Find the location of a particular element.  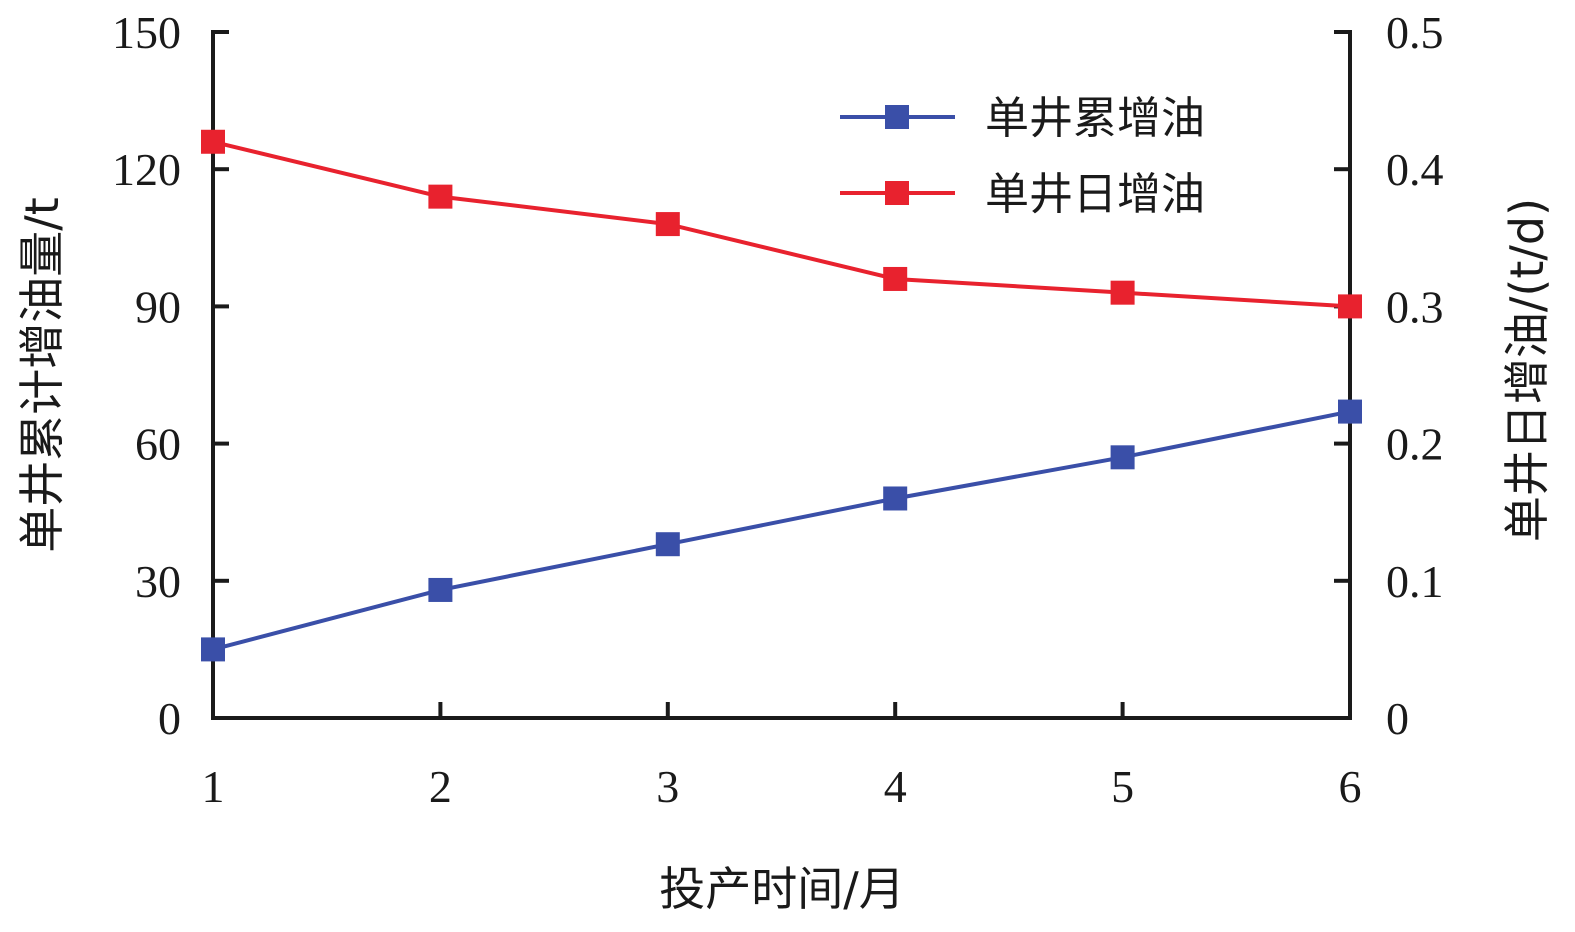

y-left-tick-label: 150 is located at coordinates (146, 32).